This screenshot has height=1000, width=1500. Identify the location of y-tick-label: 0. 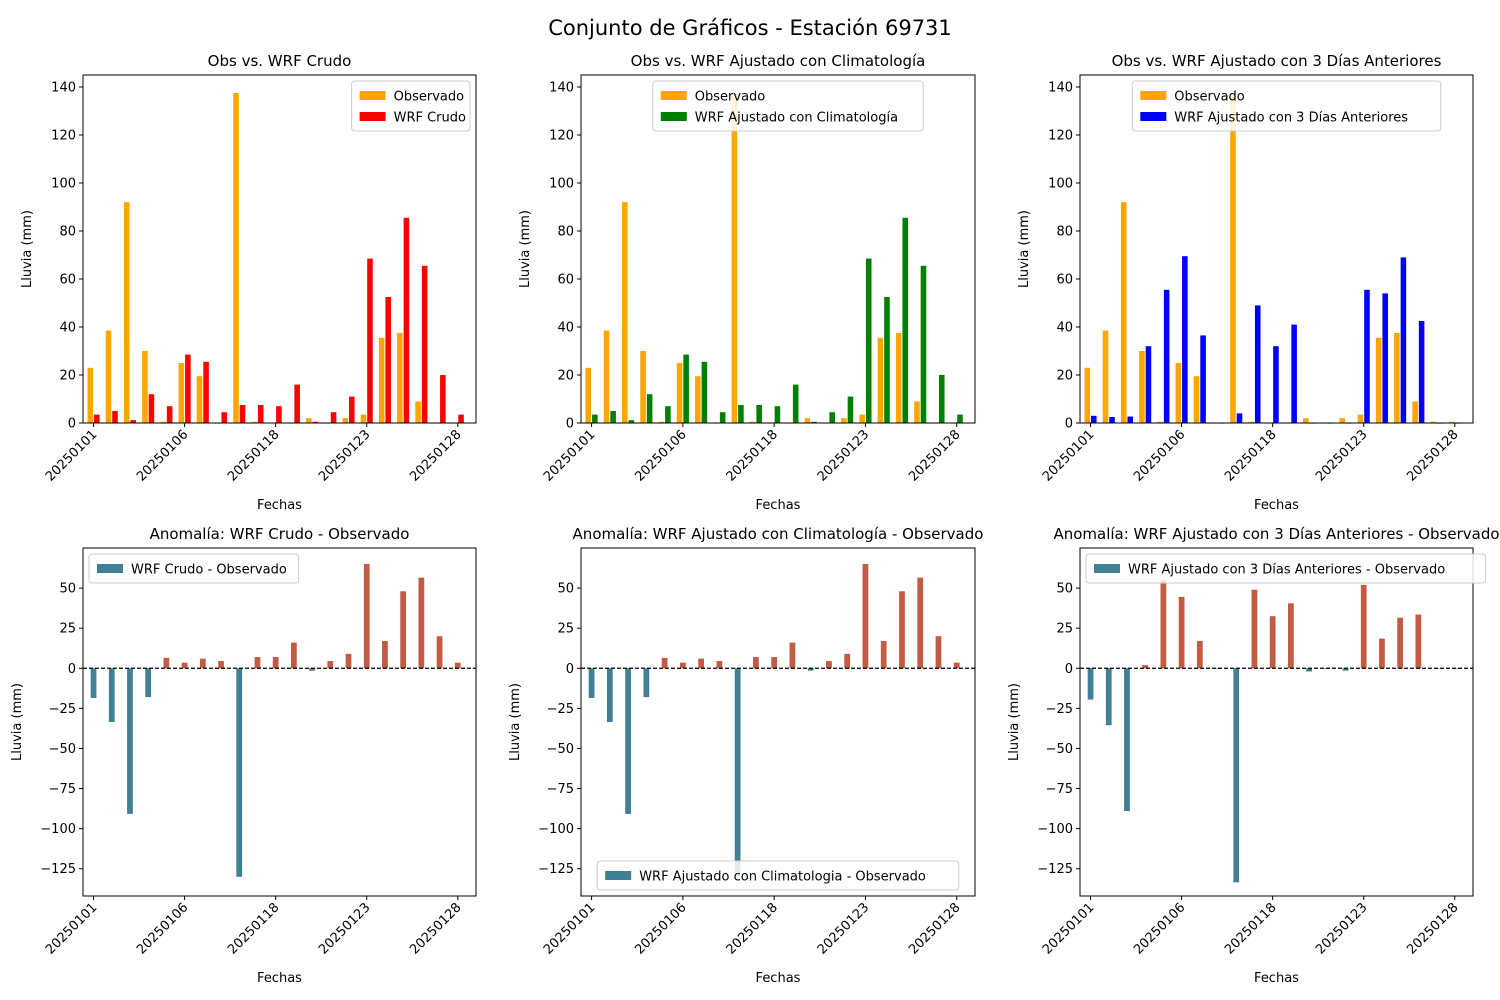
(570, 424).